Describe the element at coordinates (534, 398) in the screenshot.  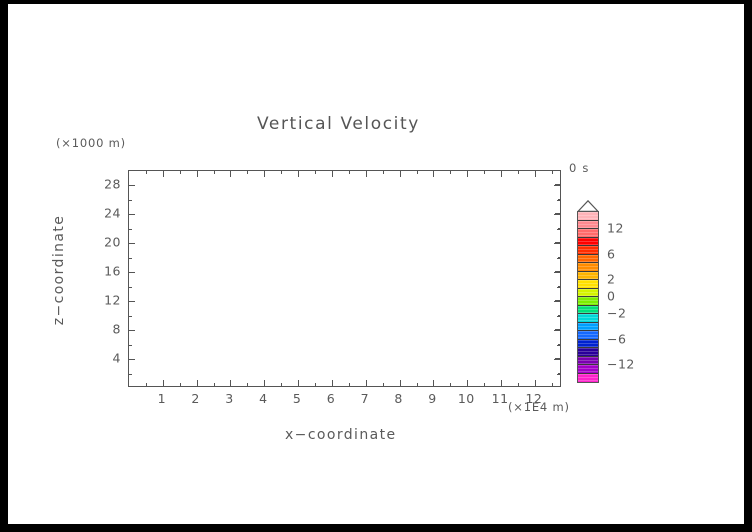
I see `x-tick-label: 12` at that location.